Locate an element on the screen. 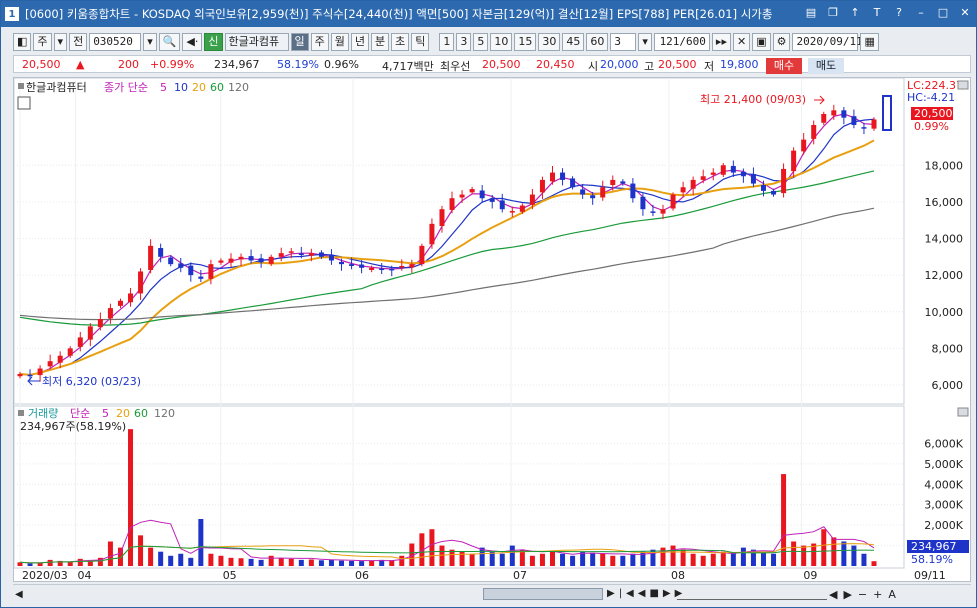 This screenshot has height=608, width=977. interval-15: 15 is located at coordinates (525, 42).